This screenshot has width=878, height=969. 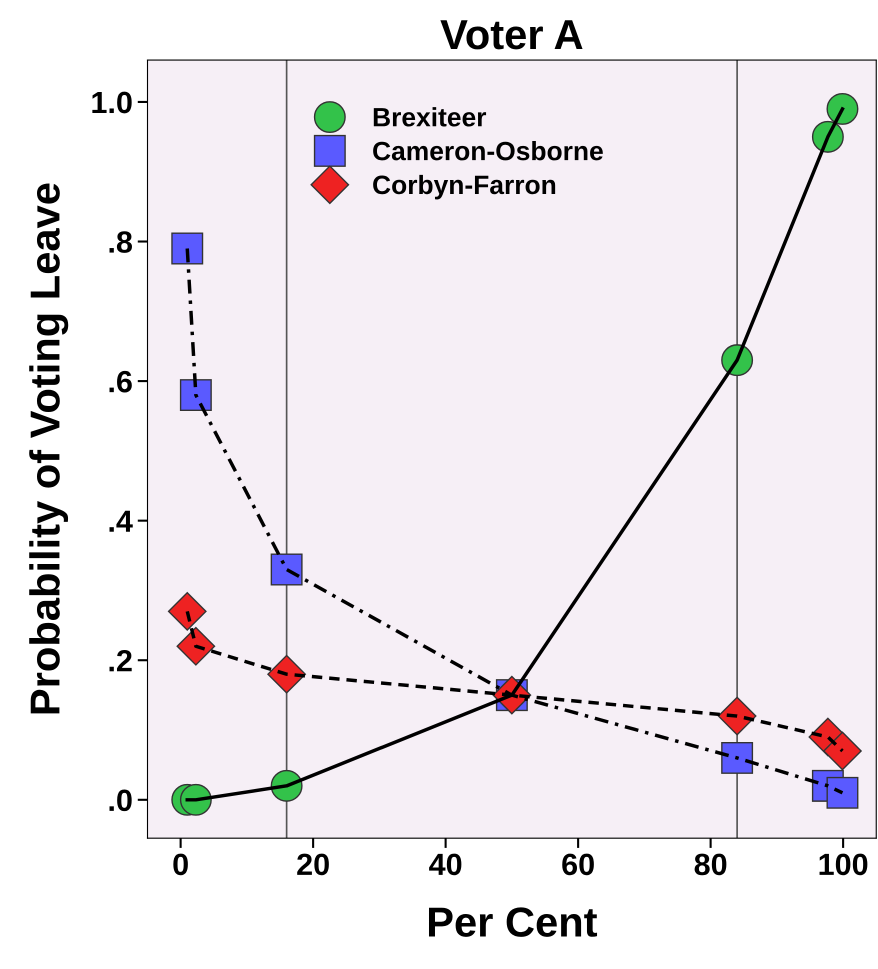 I want to click on y-axis-title: Probability of Voting Leave, so click(x=48, y=449).